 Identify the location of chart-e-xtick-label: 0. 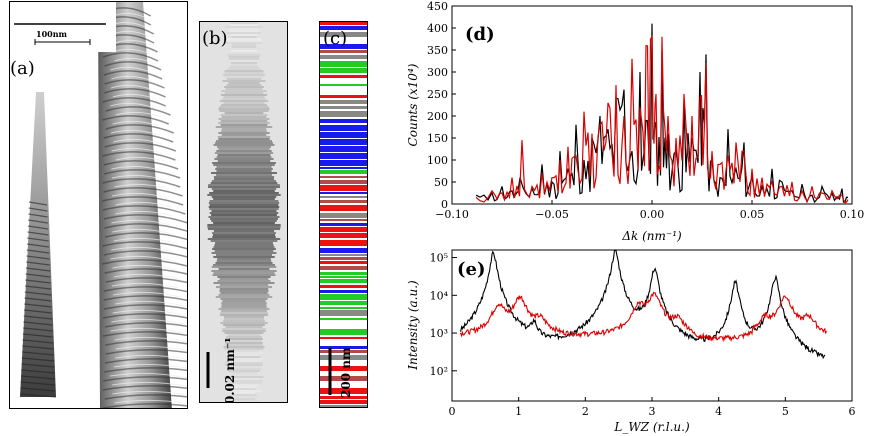
(452, 411).